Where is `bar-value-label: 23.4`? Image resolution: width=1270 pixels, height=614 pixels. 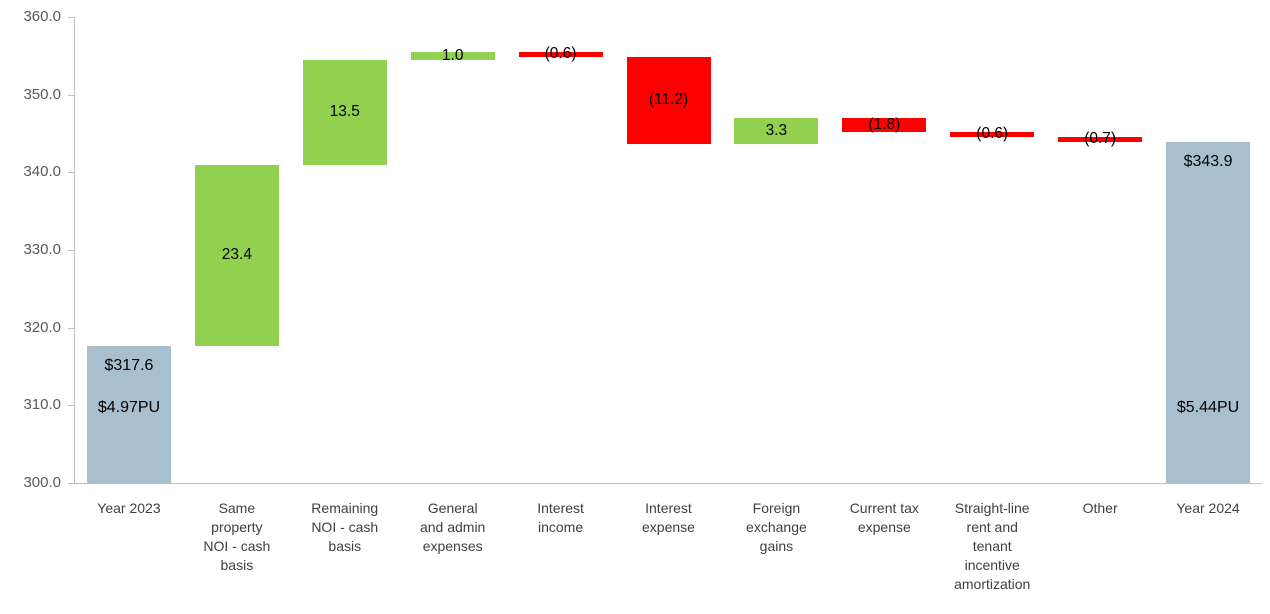 bar-value-label: 23.4 is located at coordinates (236, 255).